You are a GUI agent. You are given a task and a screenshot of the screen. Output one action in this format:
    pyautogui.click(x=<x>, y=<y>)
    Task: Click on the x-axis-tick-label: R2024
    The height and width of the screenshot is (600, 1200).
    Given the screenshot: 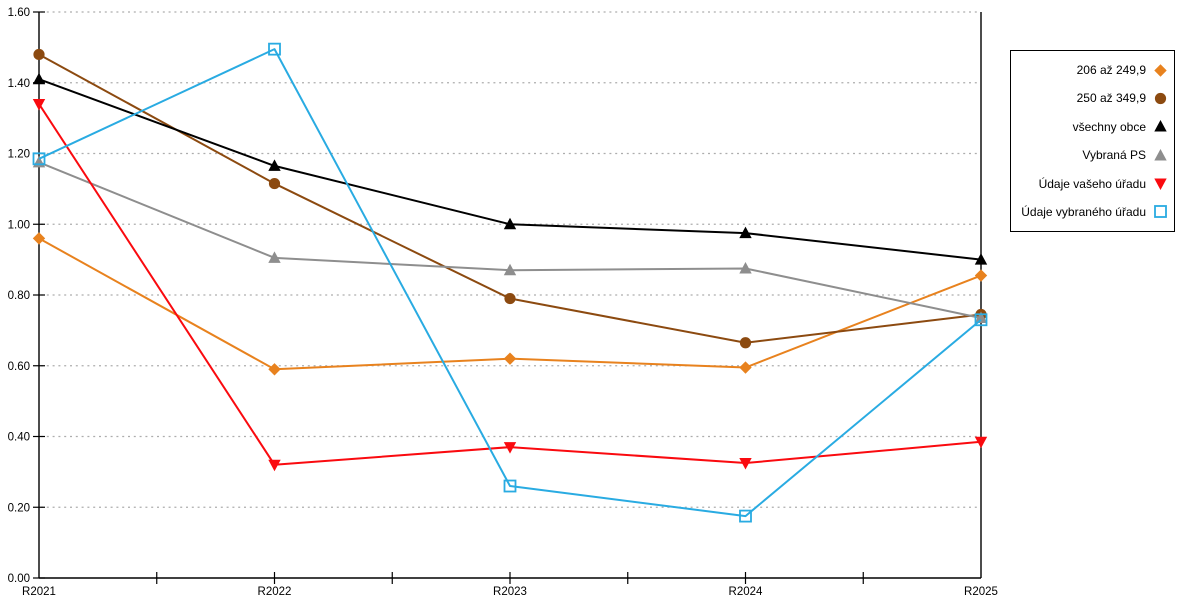 What is the action you would take?
    pyautogui.click(x=746, y=592)
    